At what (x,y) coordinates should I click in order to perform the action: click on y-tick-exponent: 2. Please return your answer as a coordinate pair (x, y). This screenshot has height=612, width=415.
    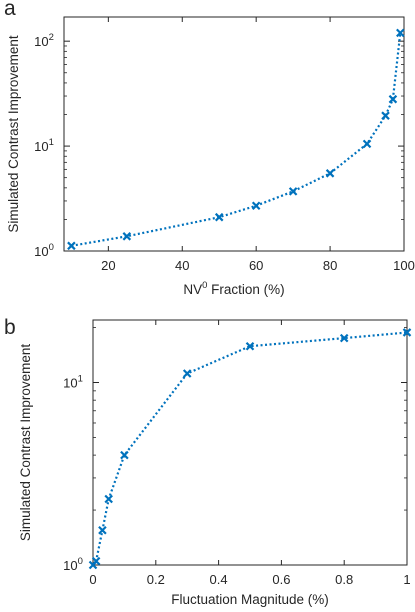
    Looking at the image, I should click on (51, 37).